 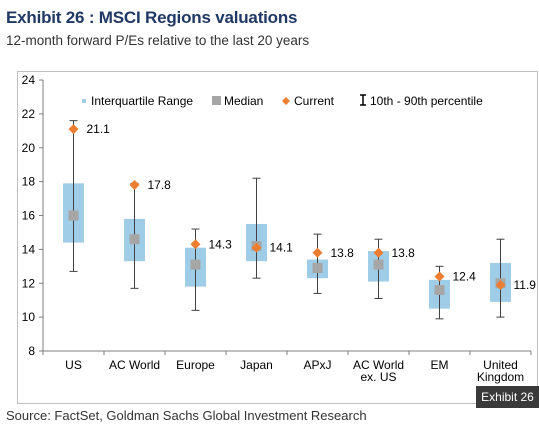 What do you see at coordinates (500, 365) in the screenshot?
I see `x-tick-label: United` at bounding box center [500, 365].